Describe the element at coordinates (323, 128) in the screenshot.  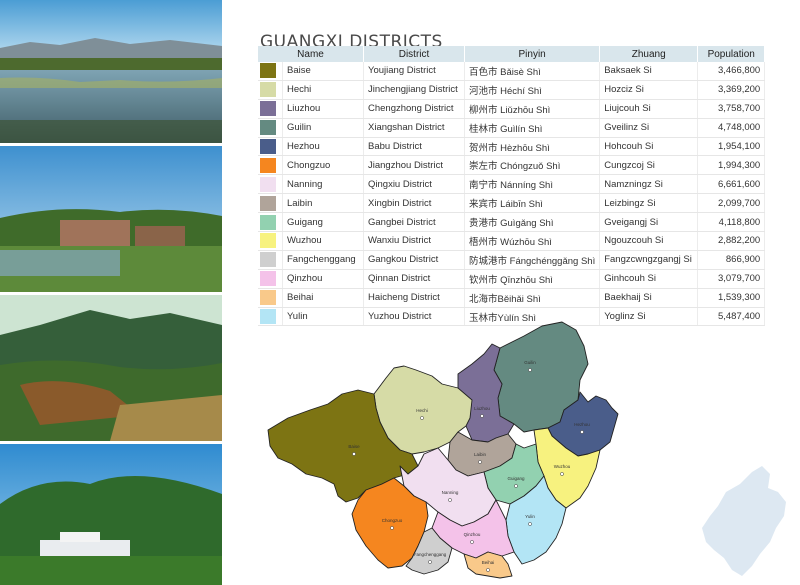
I see `cell-name: Guilin` at that location.